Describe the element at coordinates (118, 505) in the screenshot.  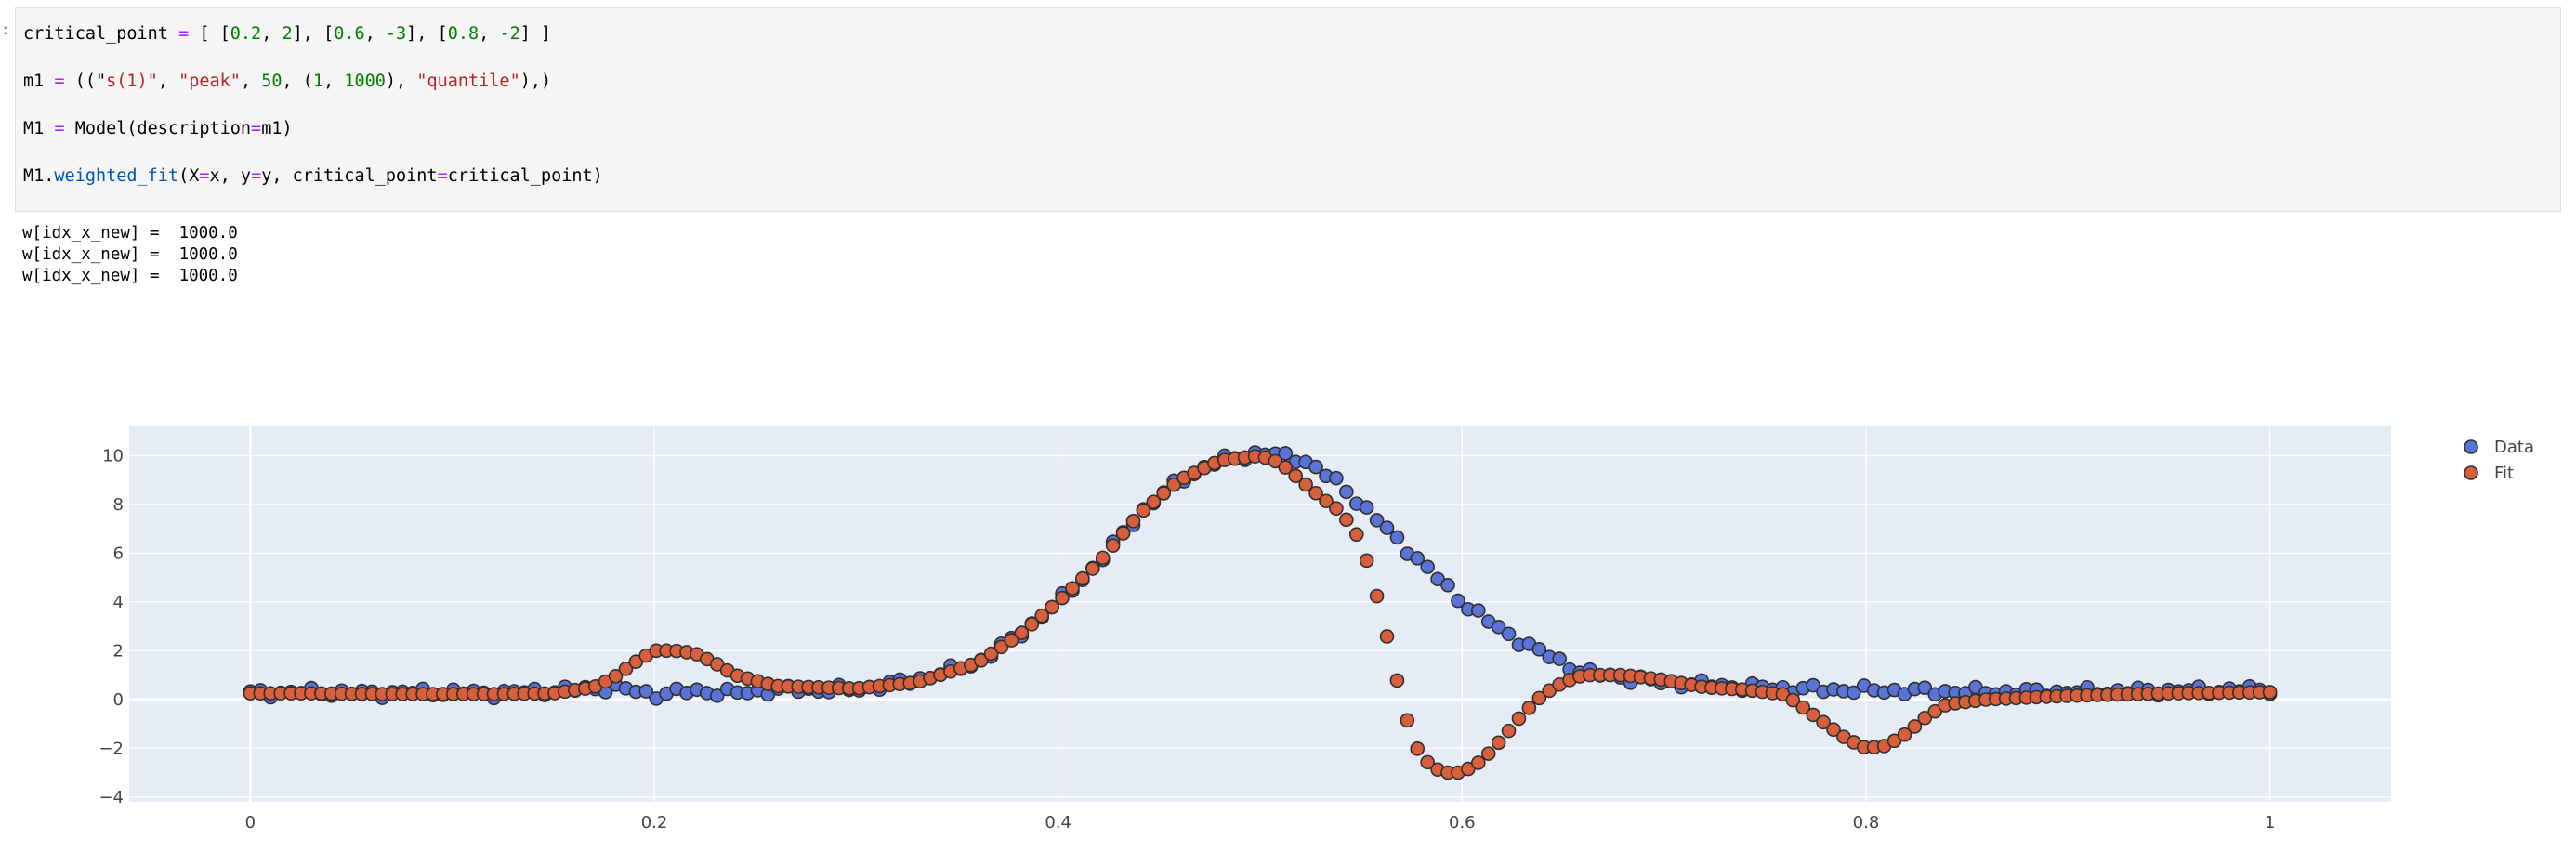
I see `y-tick-label: 8` at that location.